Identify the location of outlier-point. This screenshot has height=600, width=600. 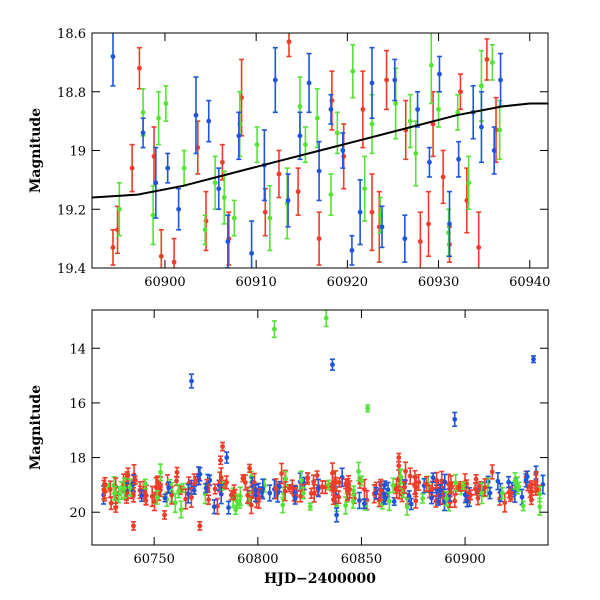
(133, 525).